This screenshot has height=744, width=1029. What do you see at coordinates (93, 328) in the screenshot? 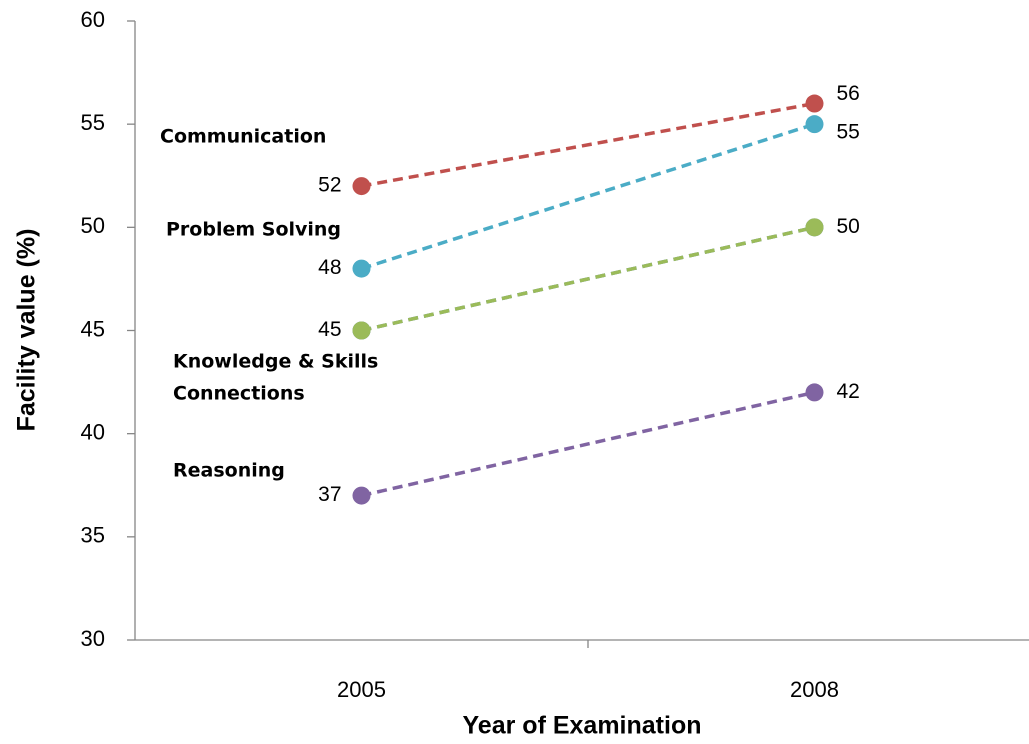
I see `y-tick-label: 45` at bounding box center [93, 328].